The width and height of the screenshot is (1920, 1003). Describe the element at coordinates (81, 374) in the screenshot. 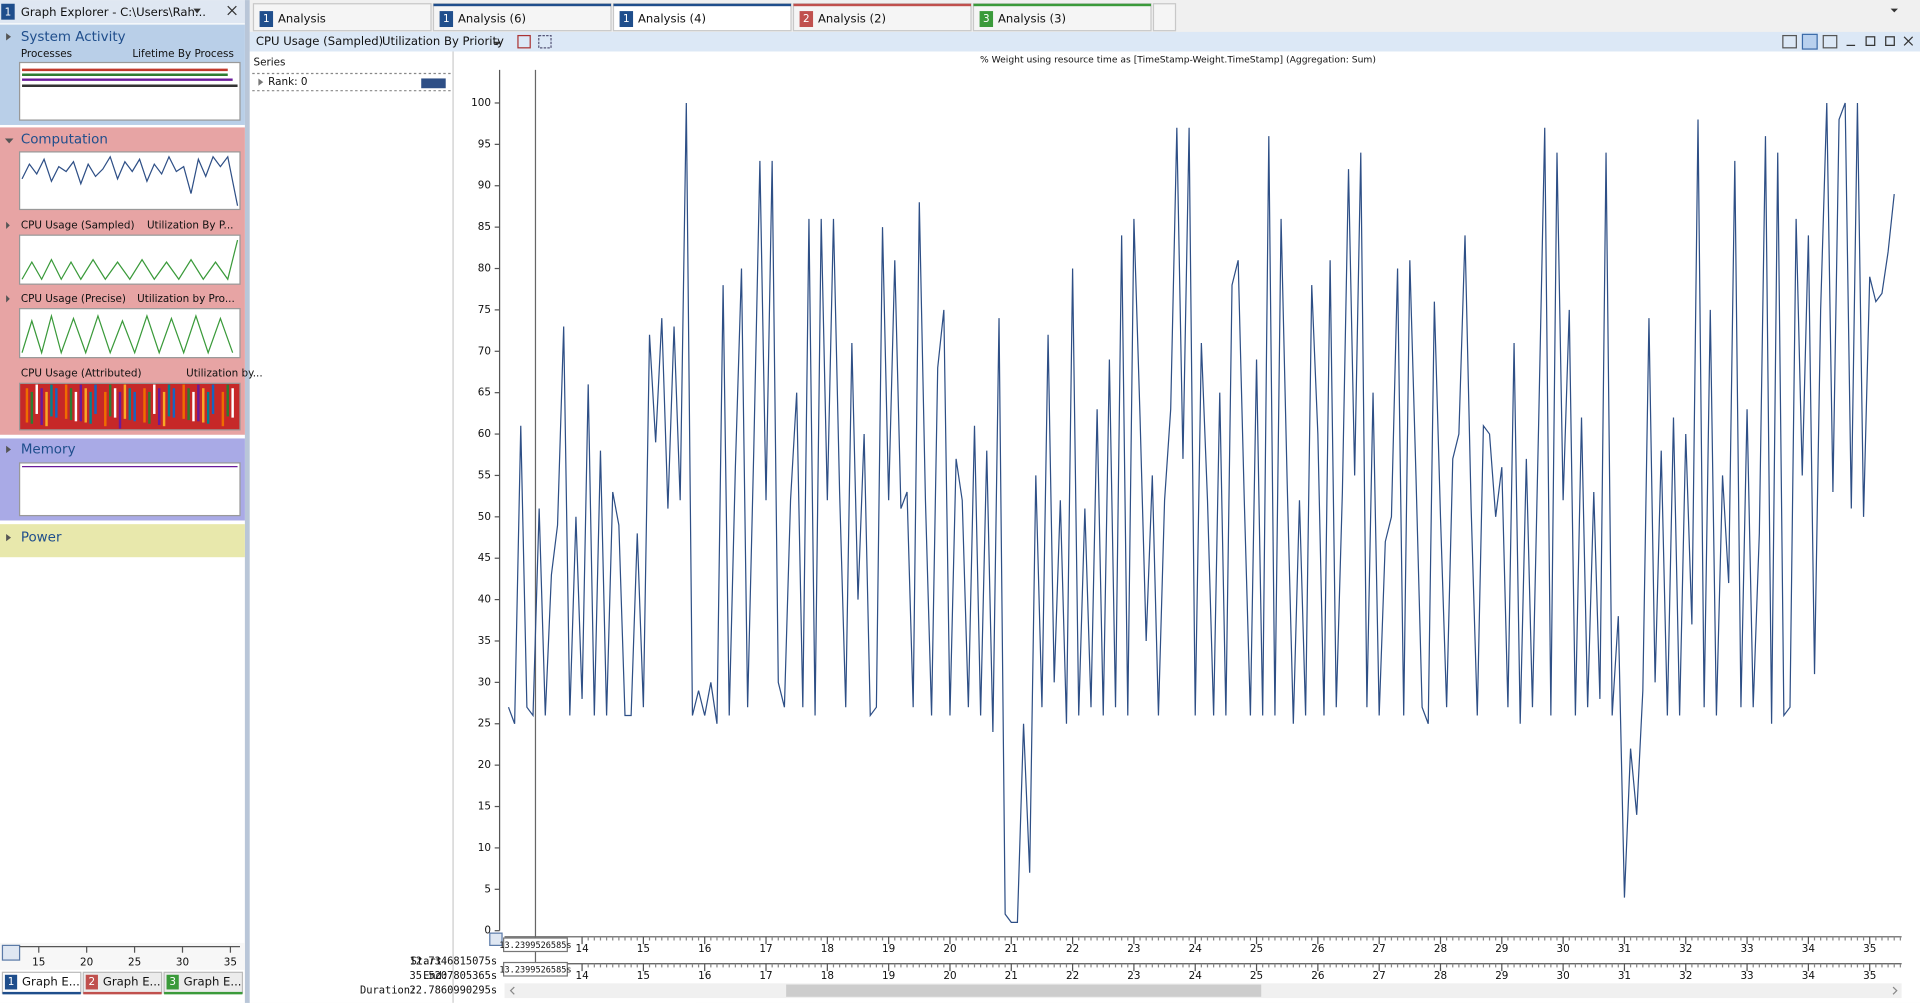

I see `graph-title: CPU Usage (Attributed)` at that location.